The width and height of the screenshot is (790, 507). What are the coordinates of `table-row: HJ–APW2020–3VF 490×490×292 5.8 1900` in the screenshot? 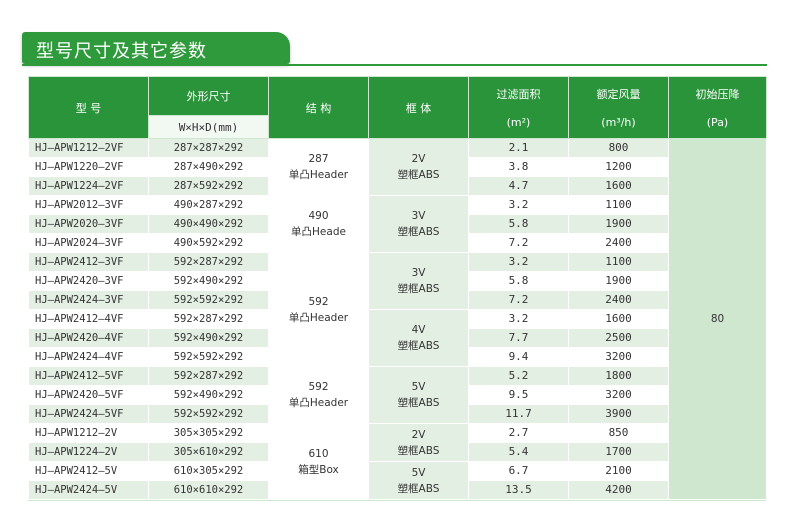 It's located at (397, 224).